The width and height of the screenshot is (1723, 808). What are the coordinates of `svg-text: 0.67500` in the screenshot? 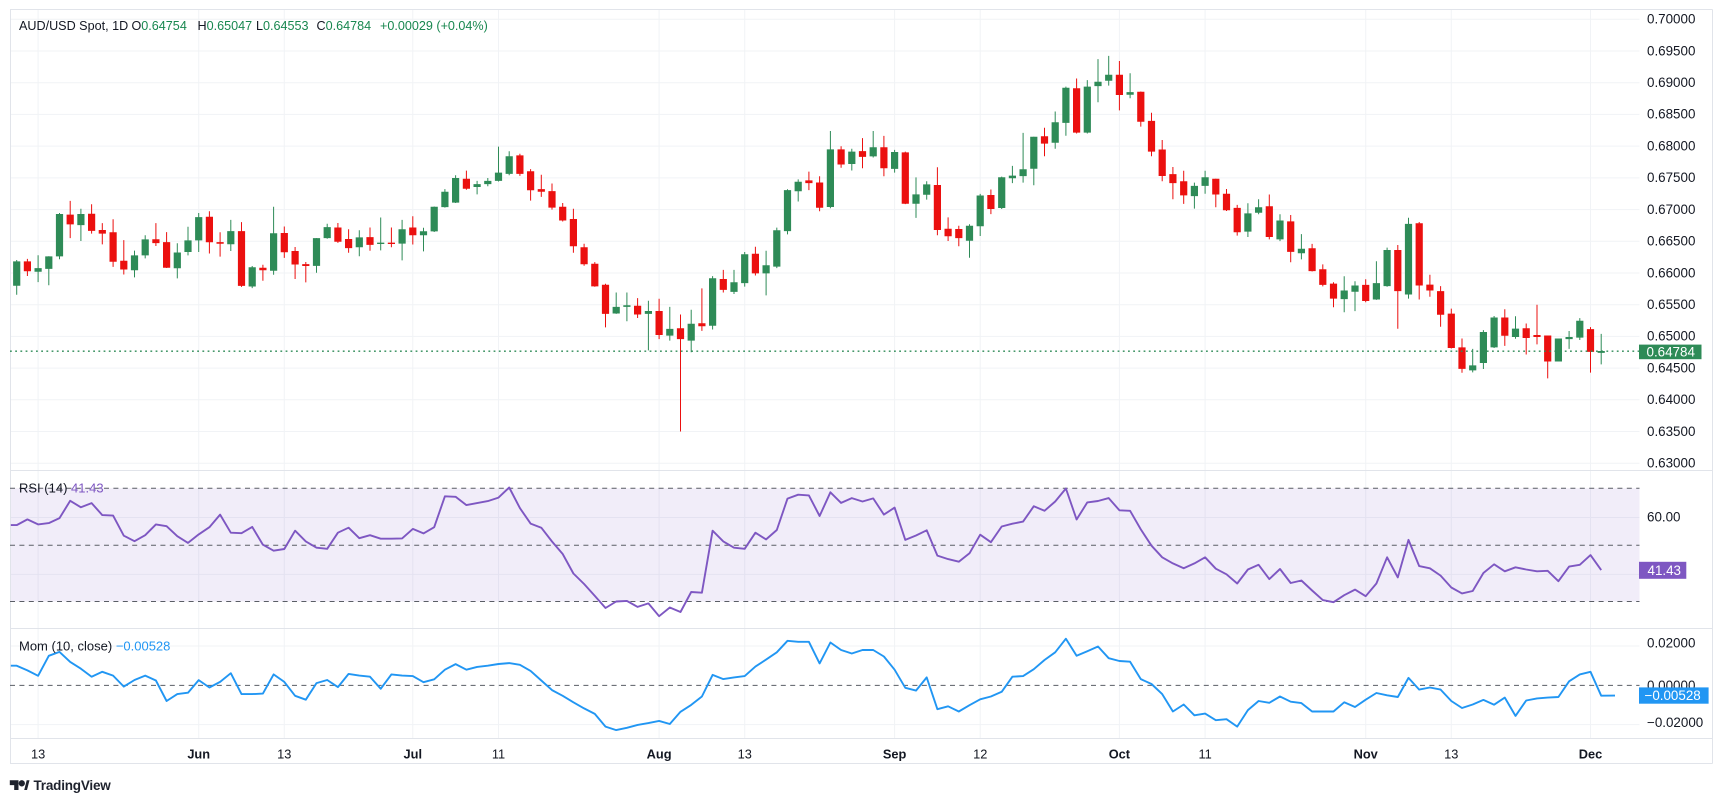 It's located at (1671, 177).